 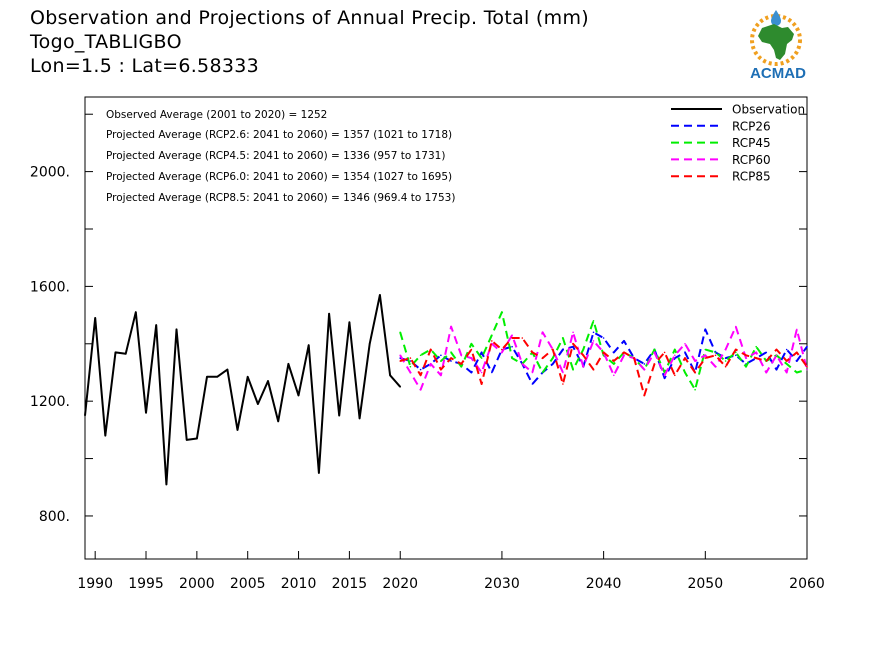 I want to click on legend-label-rcp85: RCP85, so click(x=751, y=177).